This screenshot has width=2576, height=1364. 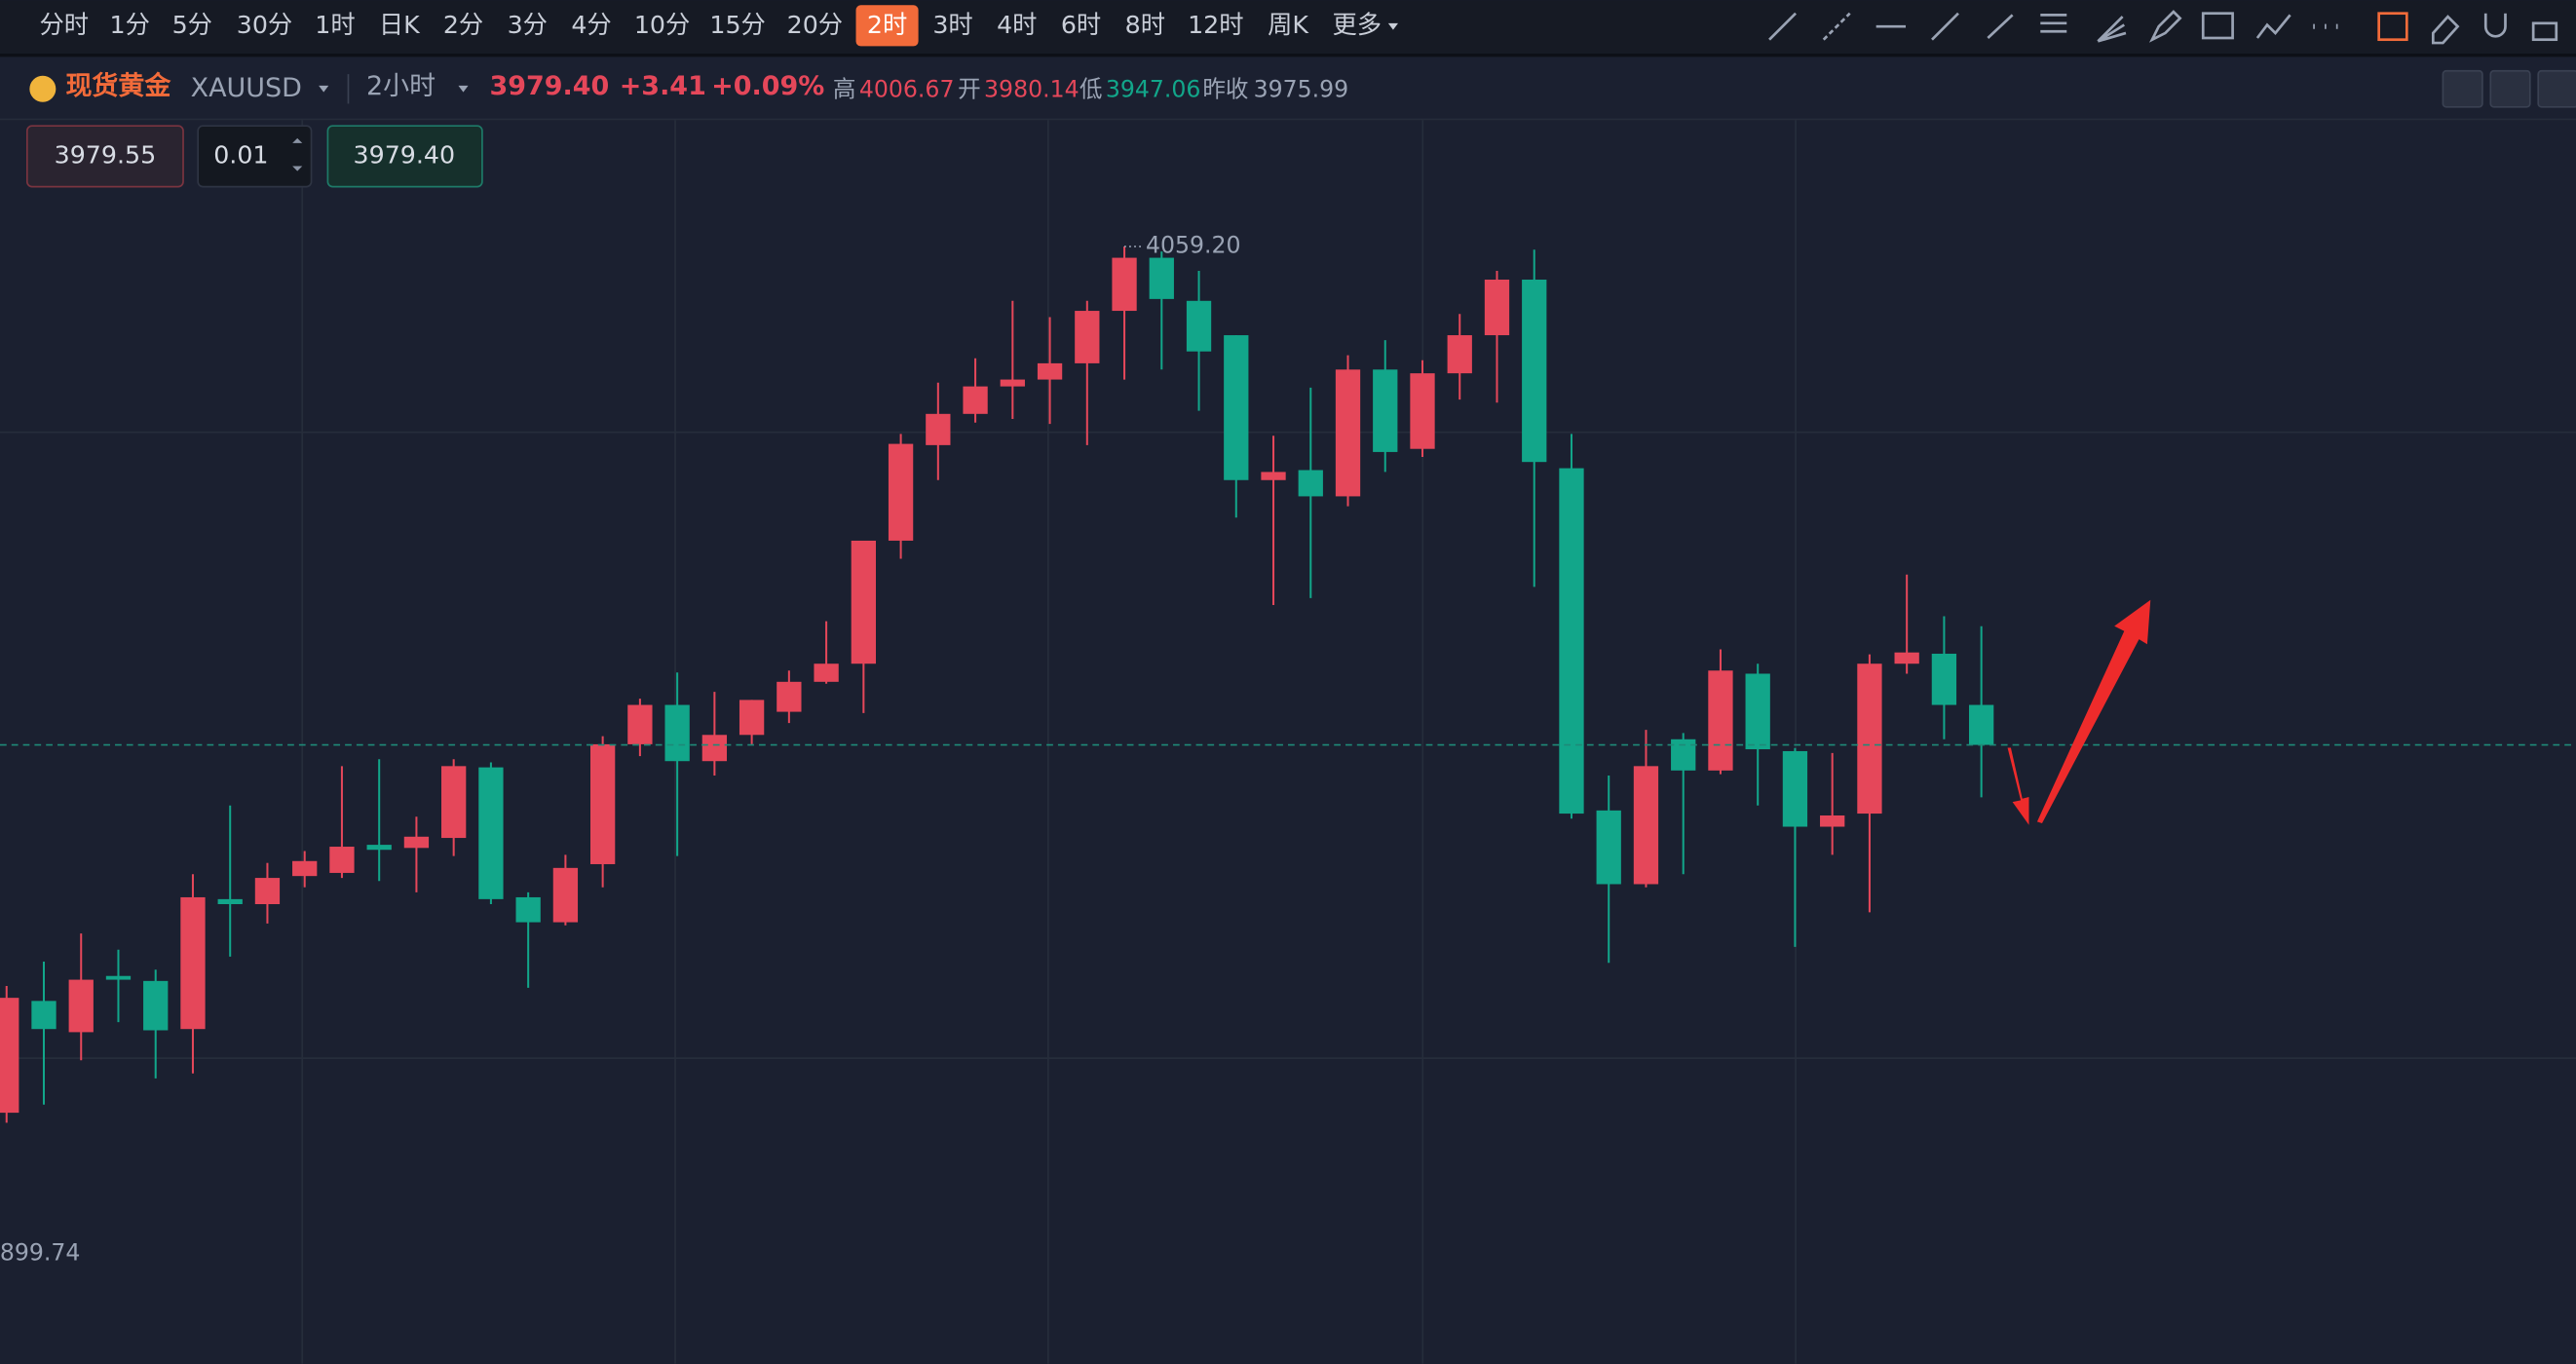 I want to click on open-value: 3980.14, so click(x=1032, y=88).